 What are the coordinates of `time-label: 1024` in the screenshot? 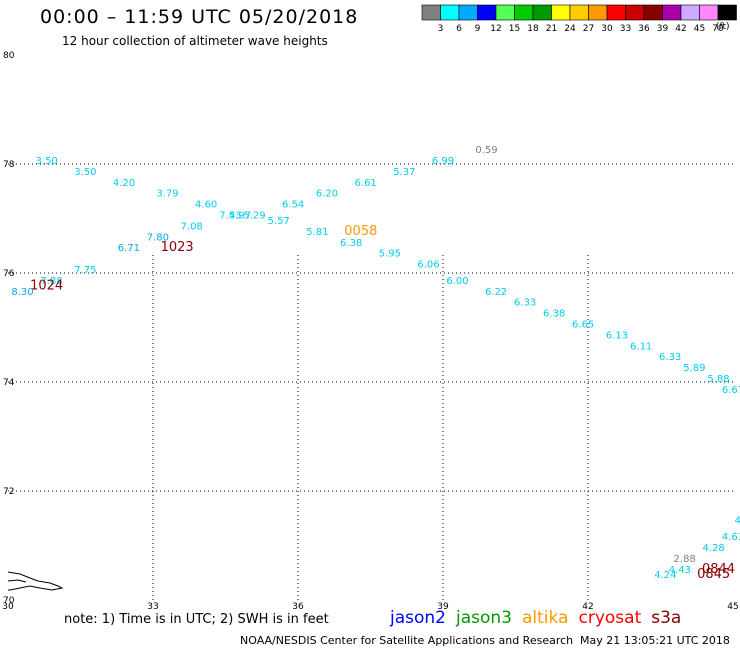 It's located at (46, 285).